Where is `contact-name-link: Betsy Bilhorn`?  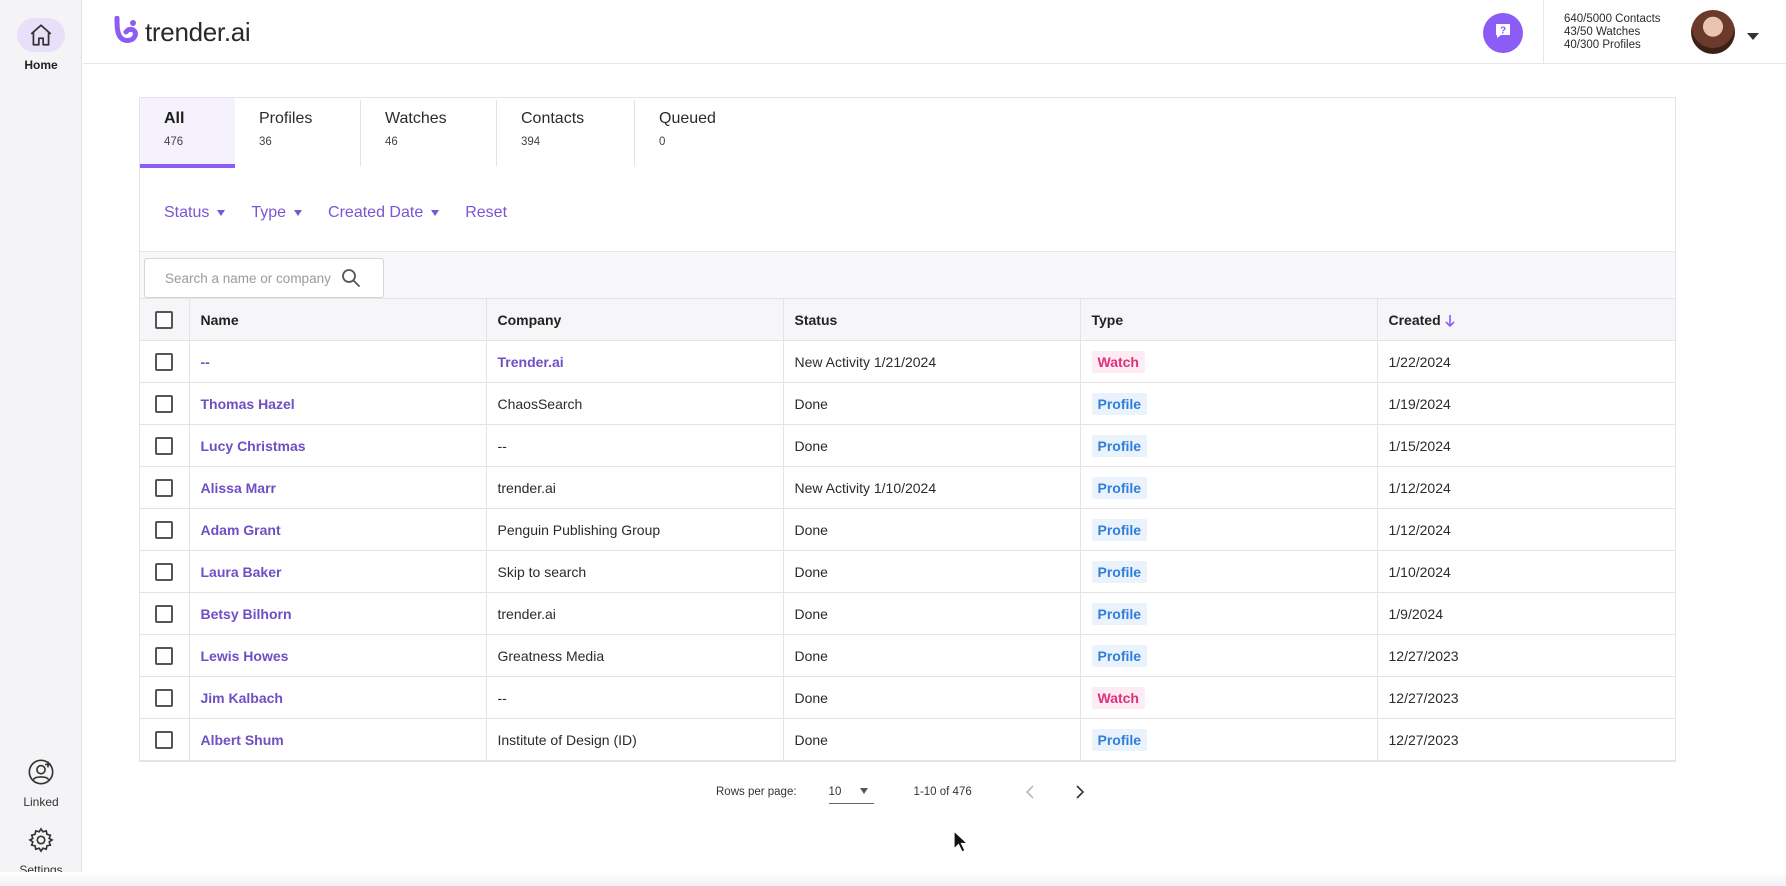 contact-name-link: Betsy Bilhorn is located at coordinates (246, 613).